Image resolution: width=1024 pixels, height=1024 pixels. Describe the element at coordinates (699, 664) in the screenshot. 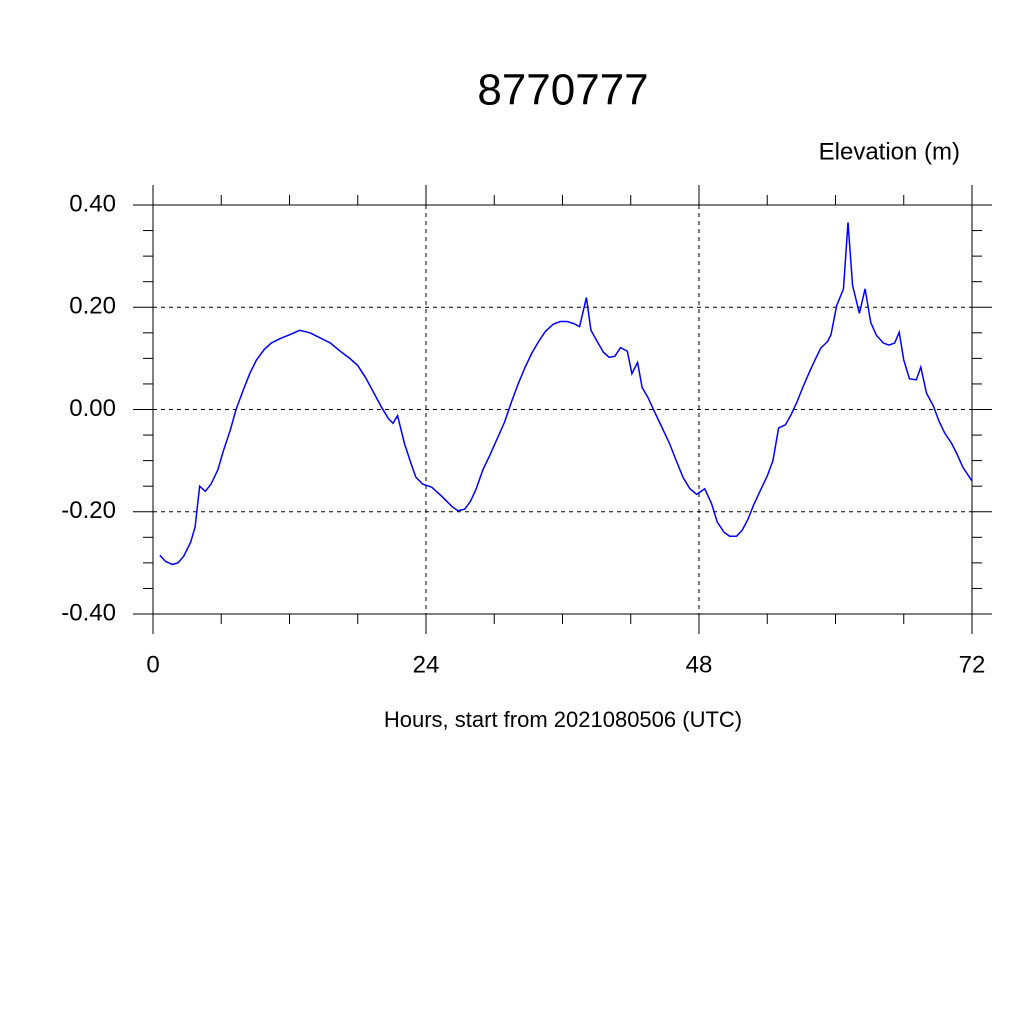

I see `x-tick-label: 48` at that location.